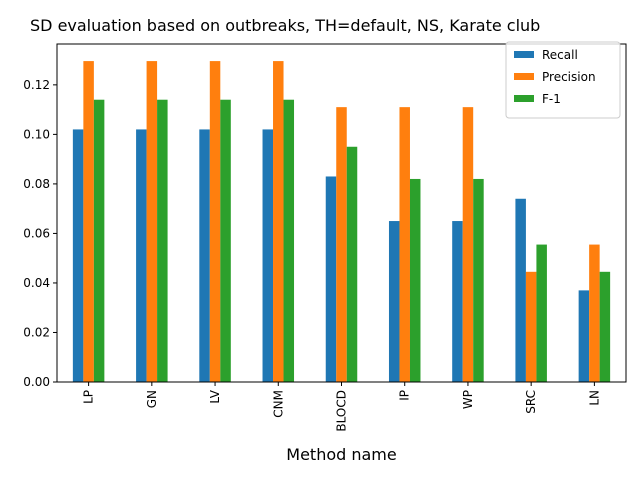  Describe the element at coordinates (215, 221) in the screenshot. I see `bar-precision-lv` at that location.